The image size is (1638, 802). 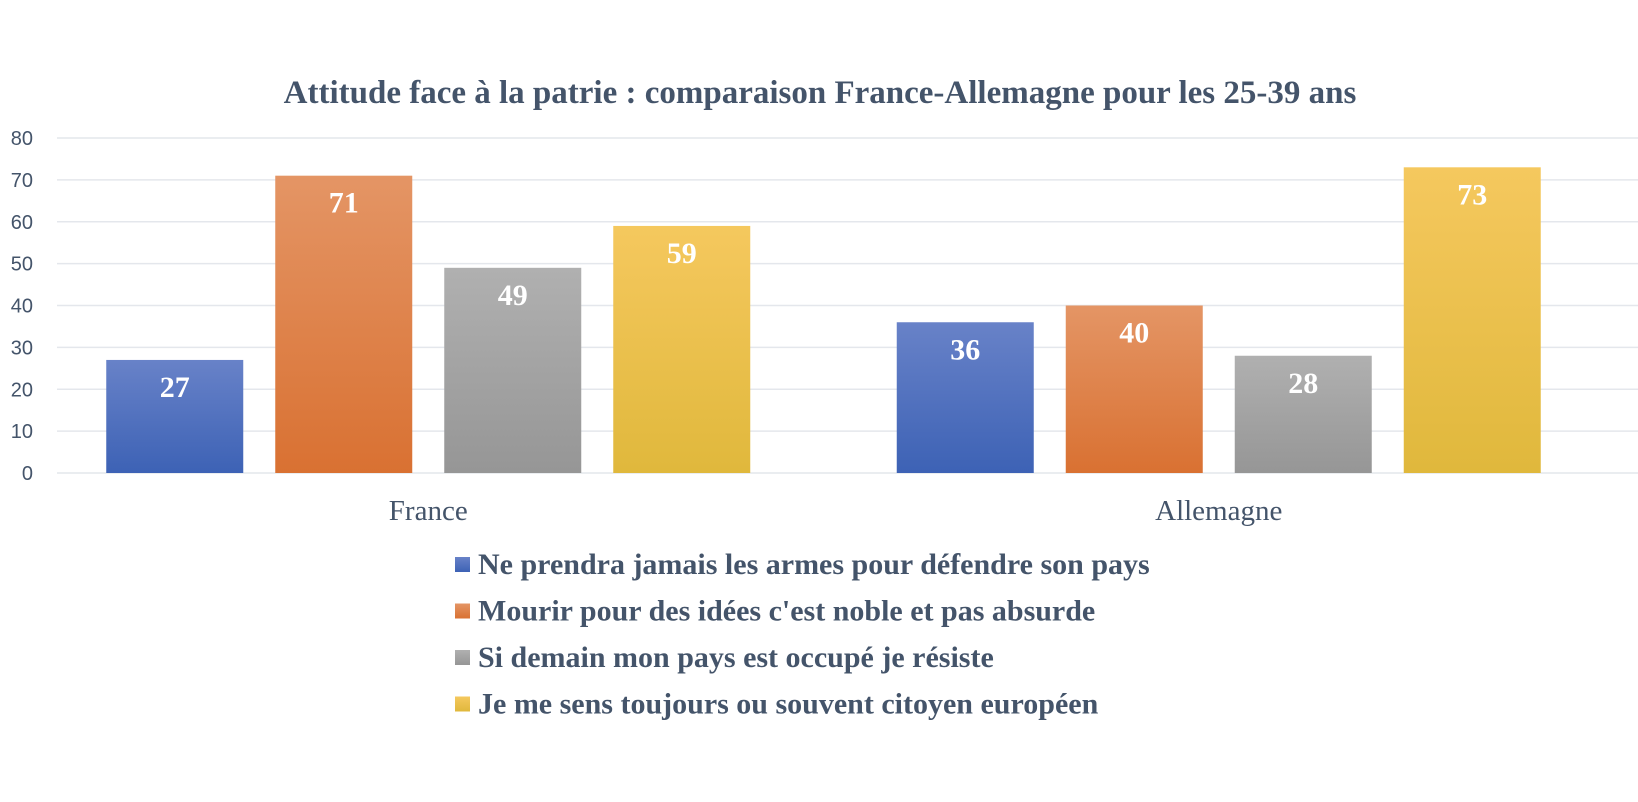 What do you see at coordinates (428, 511) in the screenshot?
I see `x-category-label: France` at bounding box center [428, 511].